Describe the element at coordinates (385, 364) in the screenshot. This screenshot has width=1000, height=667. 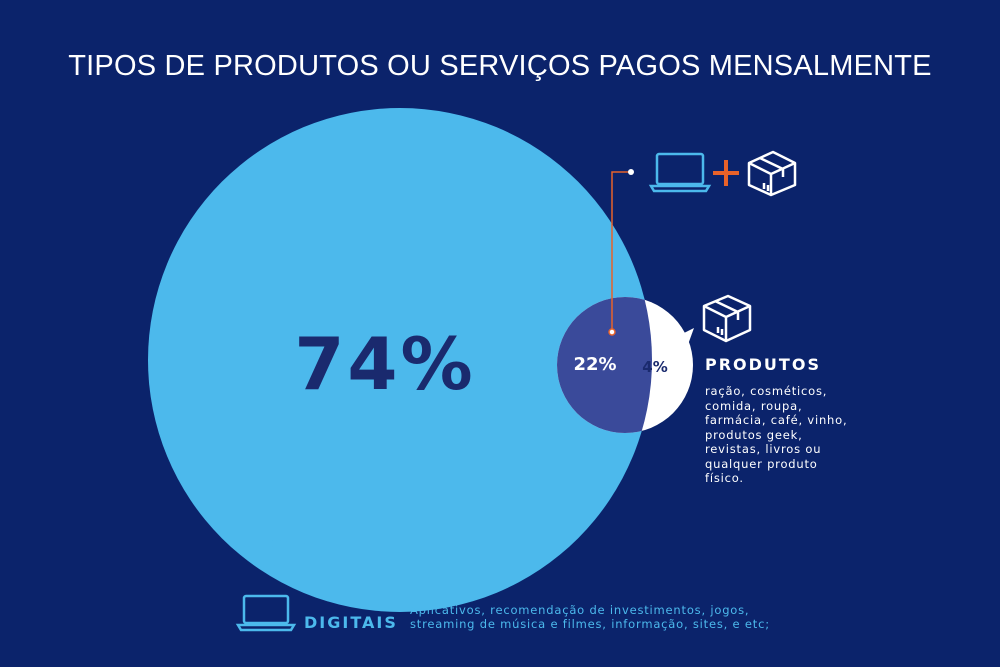
I see `label-74-percent: 74%` at that location.